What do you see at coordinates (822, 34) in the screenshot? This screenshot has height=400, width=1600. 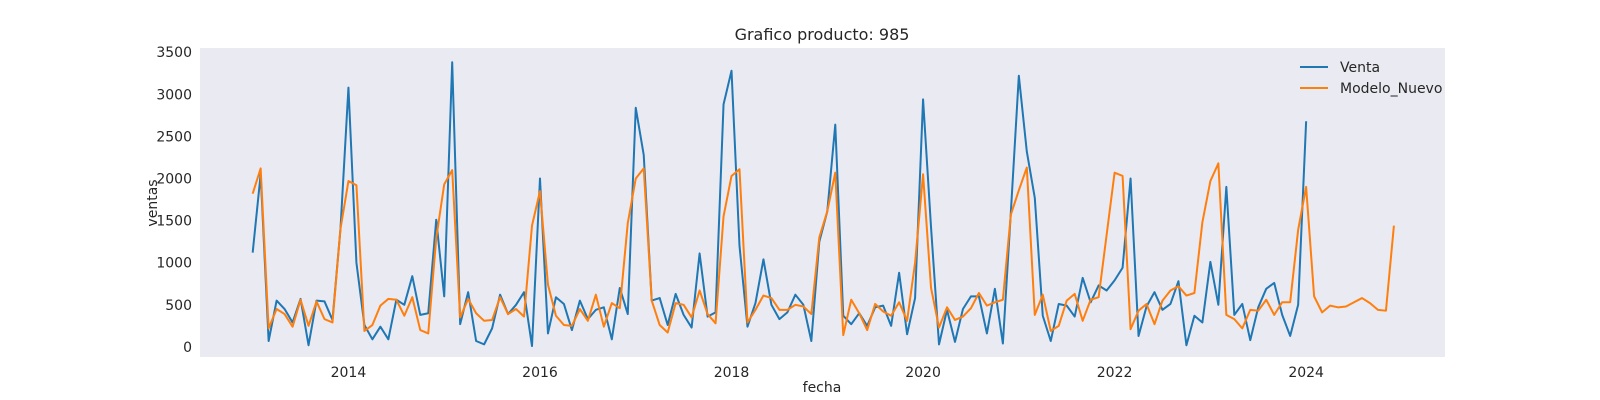 I see `chart-title: Grafico producto: 985` at bounding box center [822, 34].